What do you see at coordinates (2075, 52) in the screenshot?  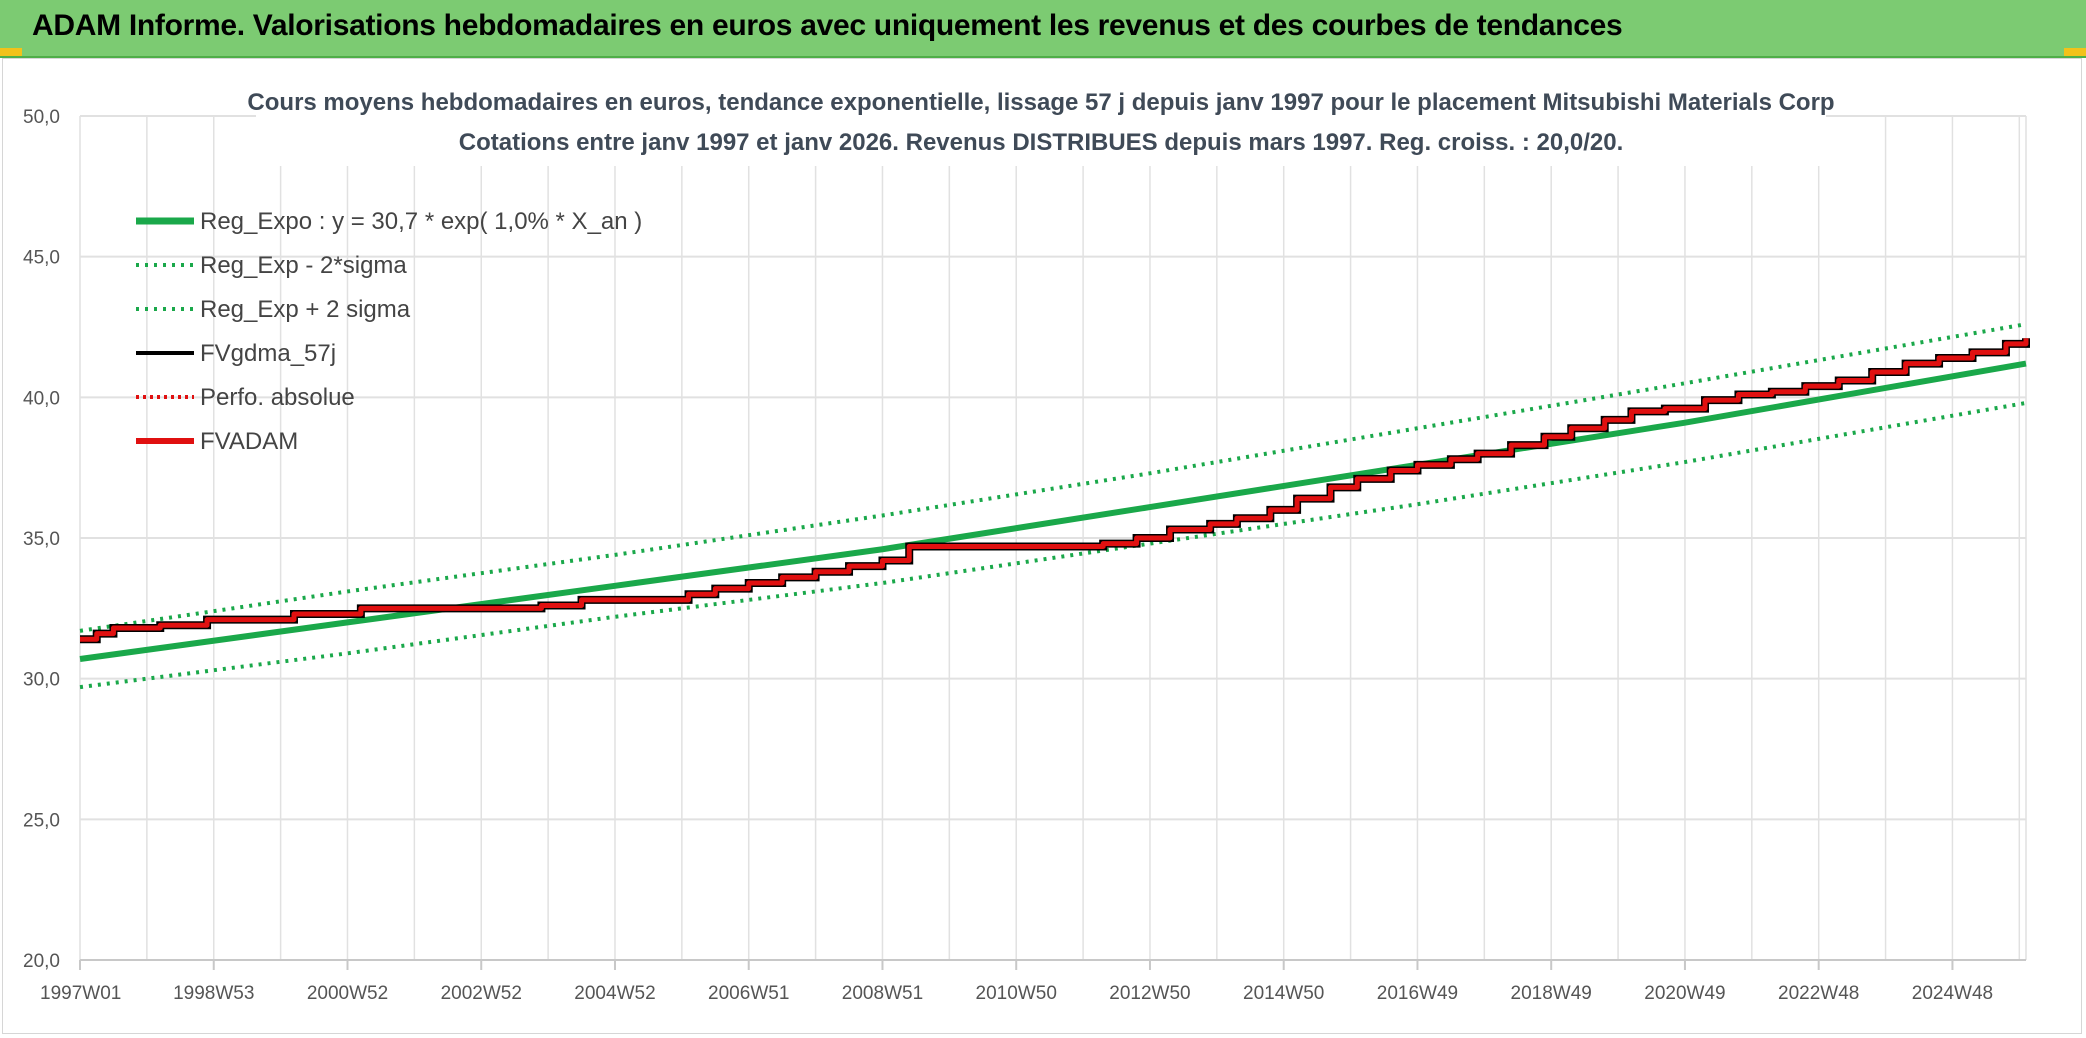 I see `corner-mark-right` at bounding box center [2075, 52].